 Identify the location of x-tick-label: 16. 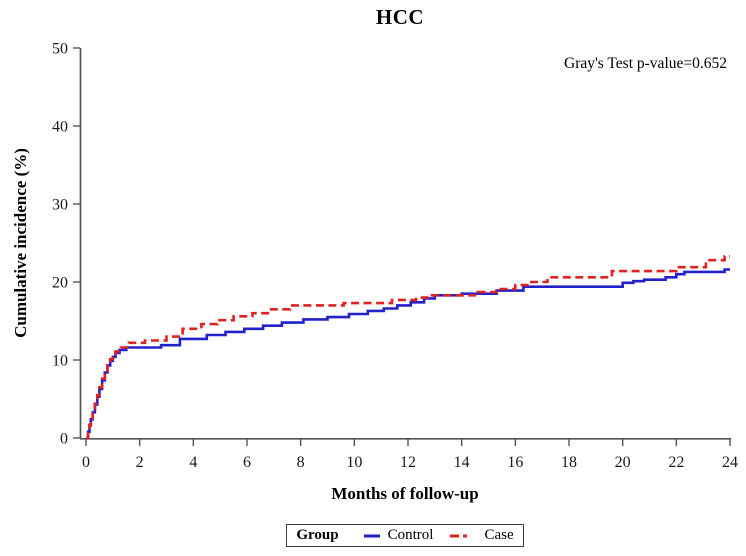
(515, 462).